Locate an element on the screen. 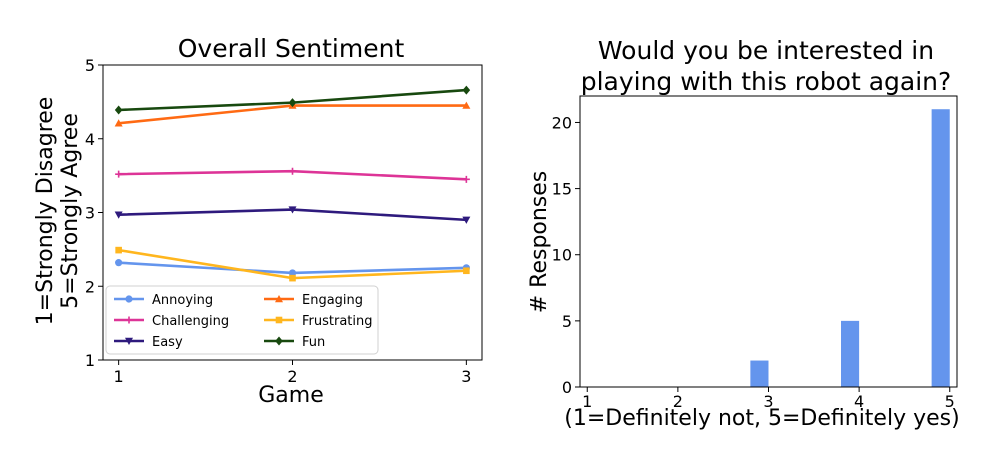 The image size is (1007, 454). legend-marker-engaging is located at coordinates (279, 299).